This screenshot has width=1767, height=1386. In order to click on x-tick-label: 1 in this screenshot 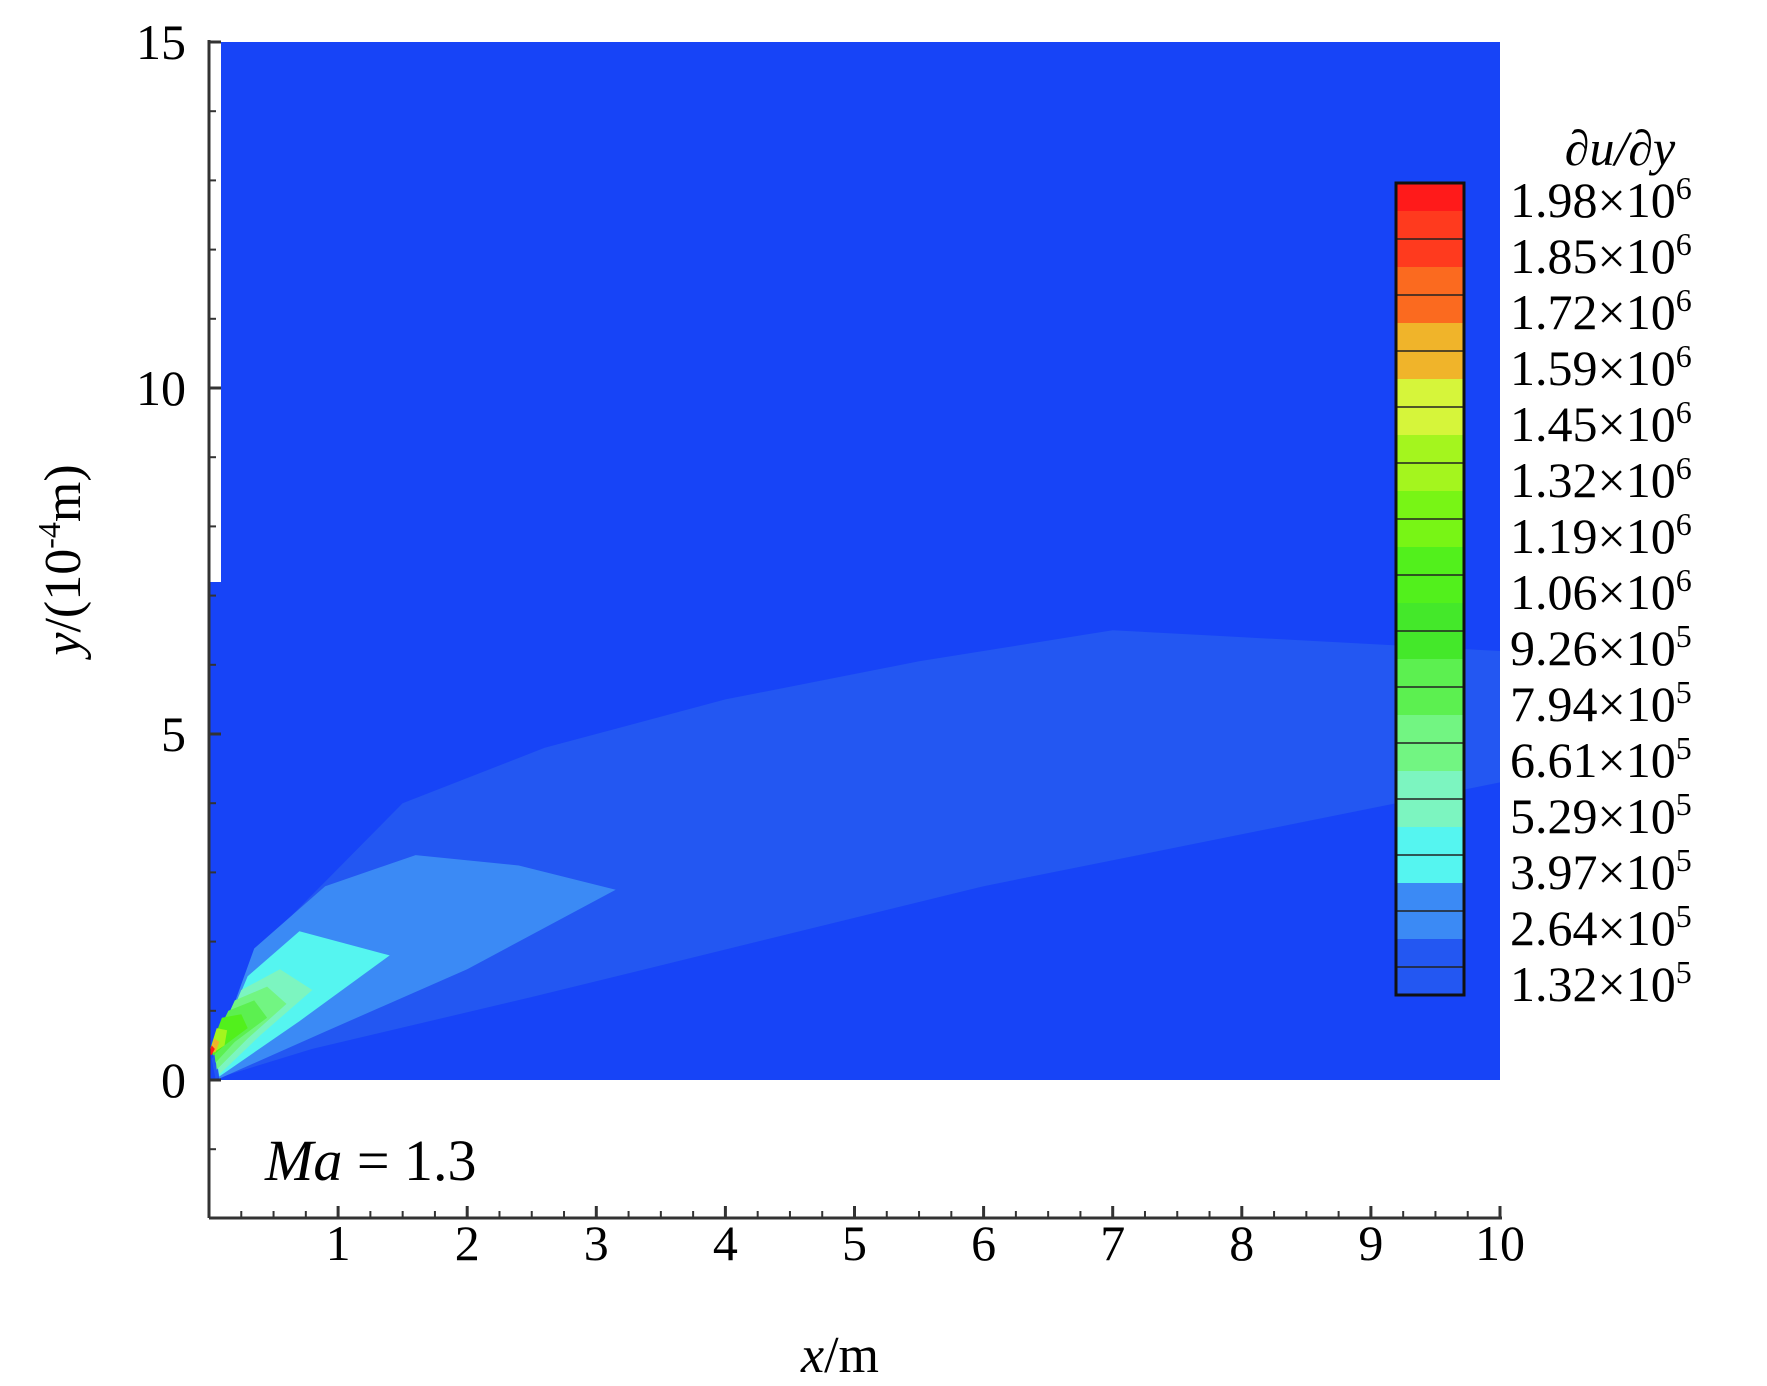, I will do `click(338, 1243)`.